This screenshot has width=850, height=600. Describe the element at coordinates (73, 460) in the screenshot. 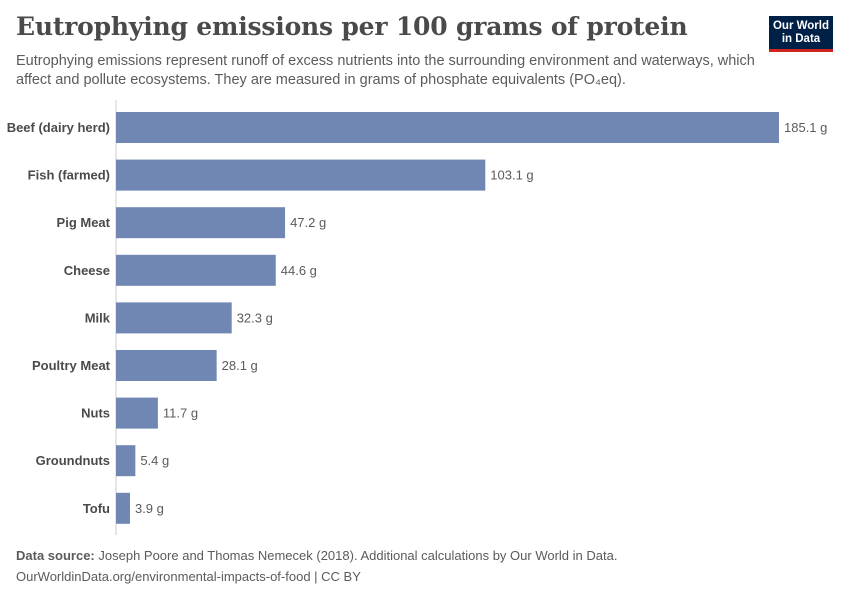

I see `category-label: Groundnuts` at that location.